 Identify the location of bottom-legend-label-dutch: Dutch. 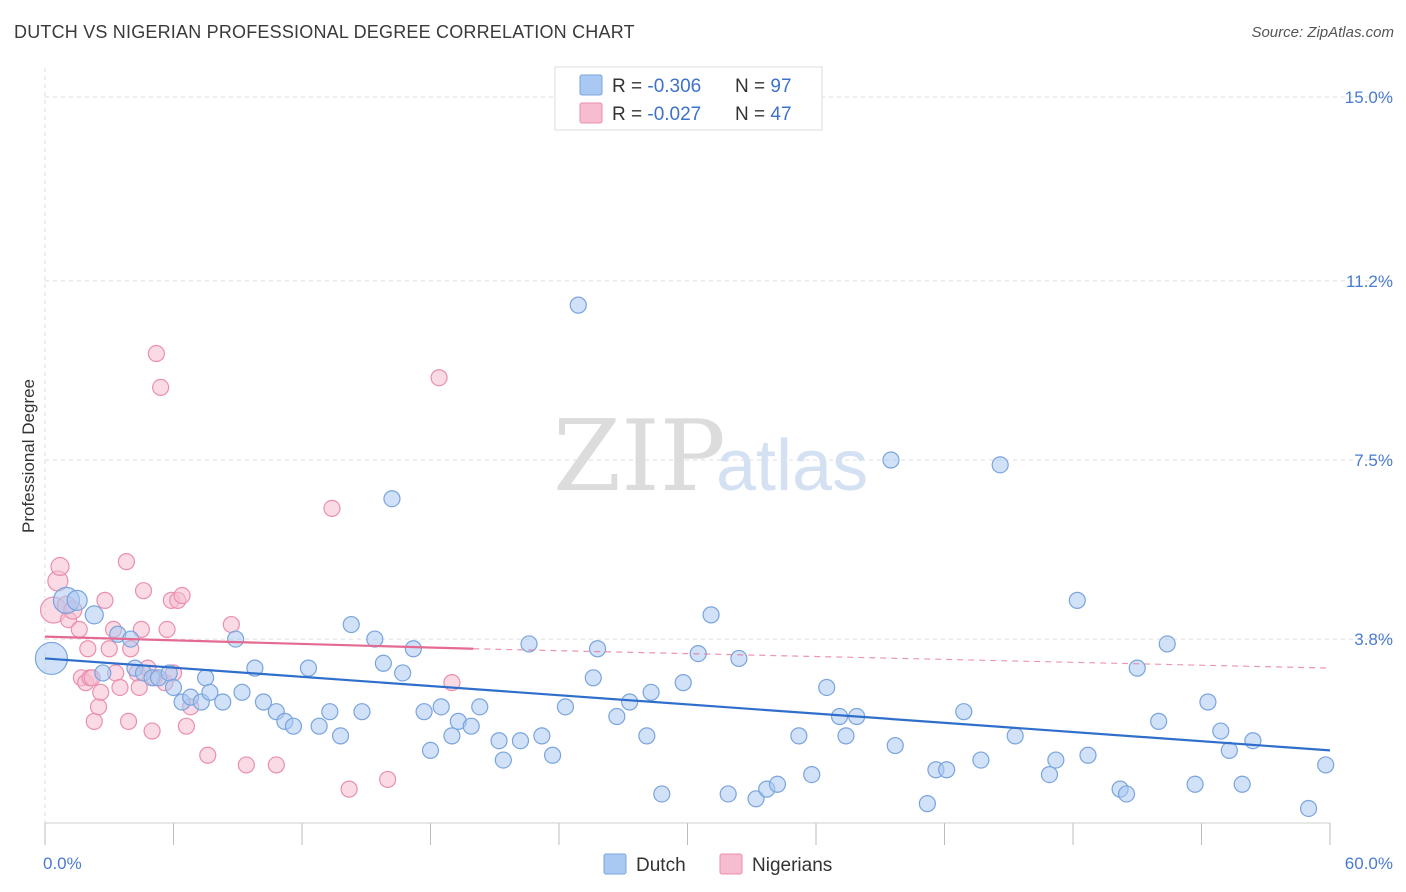
(661, 865).